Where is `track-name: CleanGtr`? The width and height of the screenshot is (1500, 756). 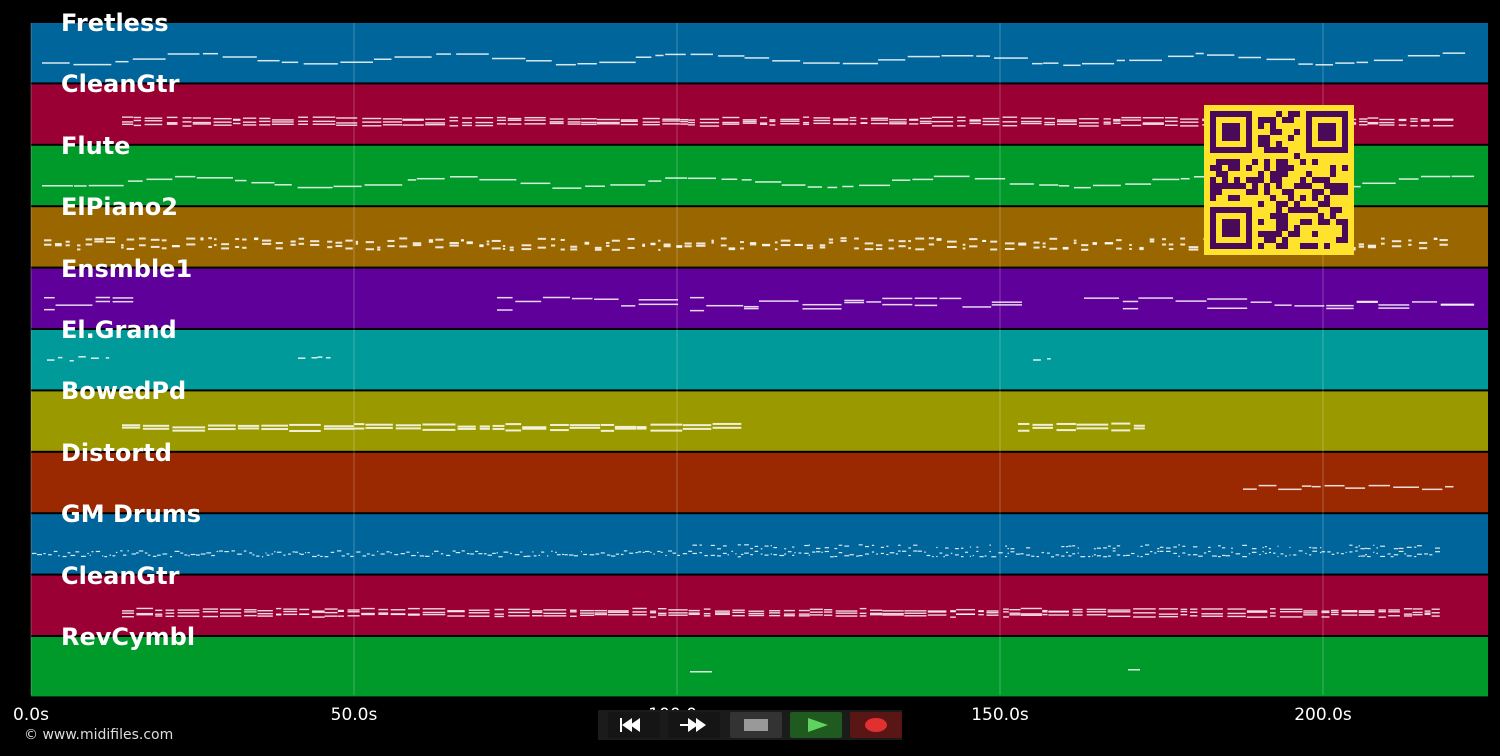
track-name: CleanGtr is located at coordinates (120, 84).